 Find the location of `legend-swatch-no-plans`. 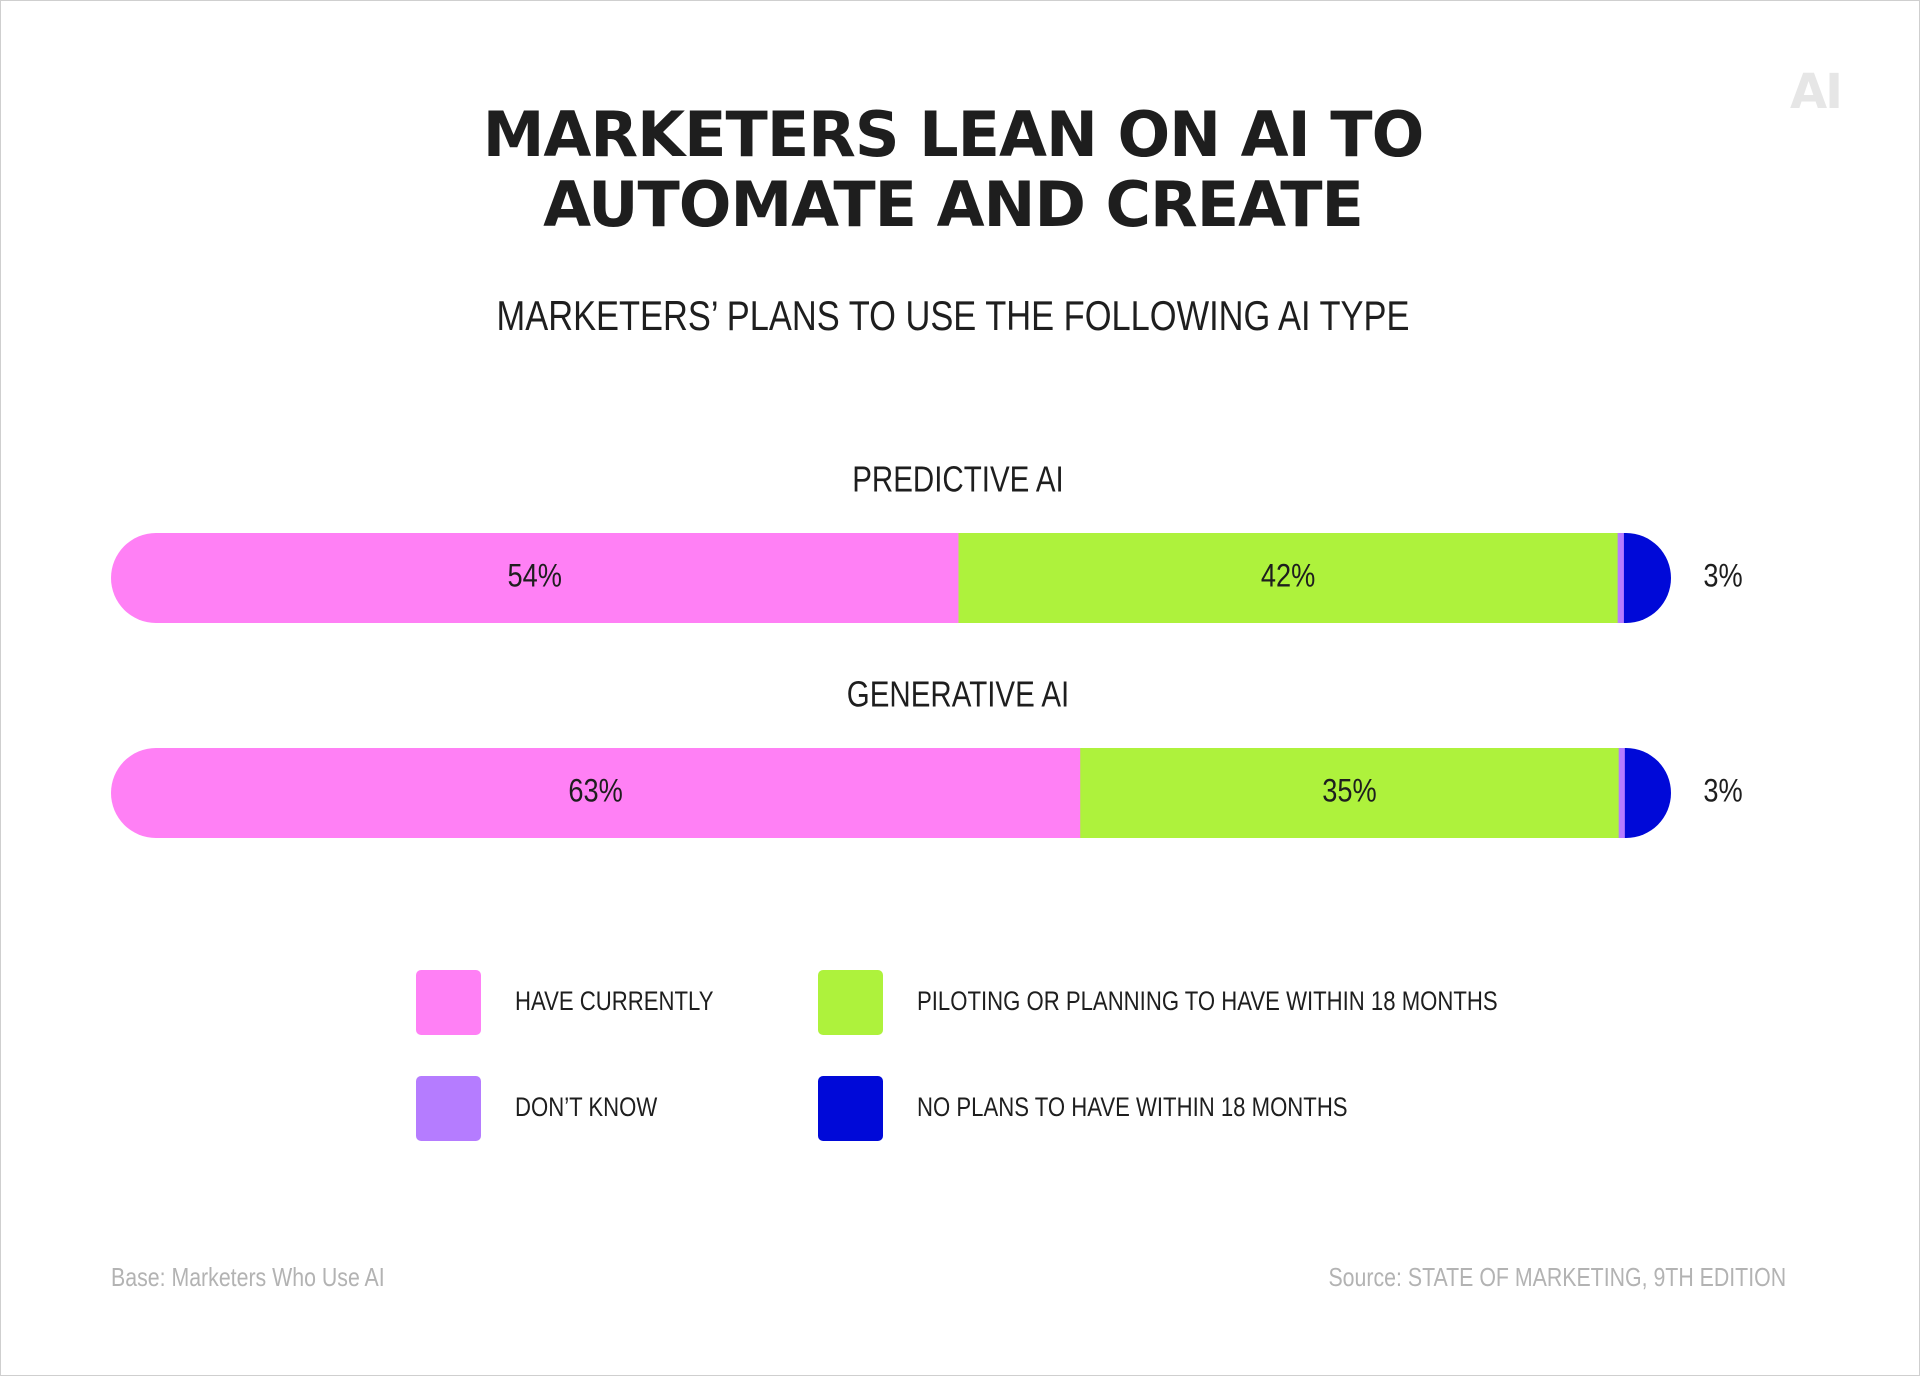

legend-swatch-no-plans is located at coordinates (850, 1108).